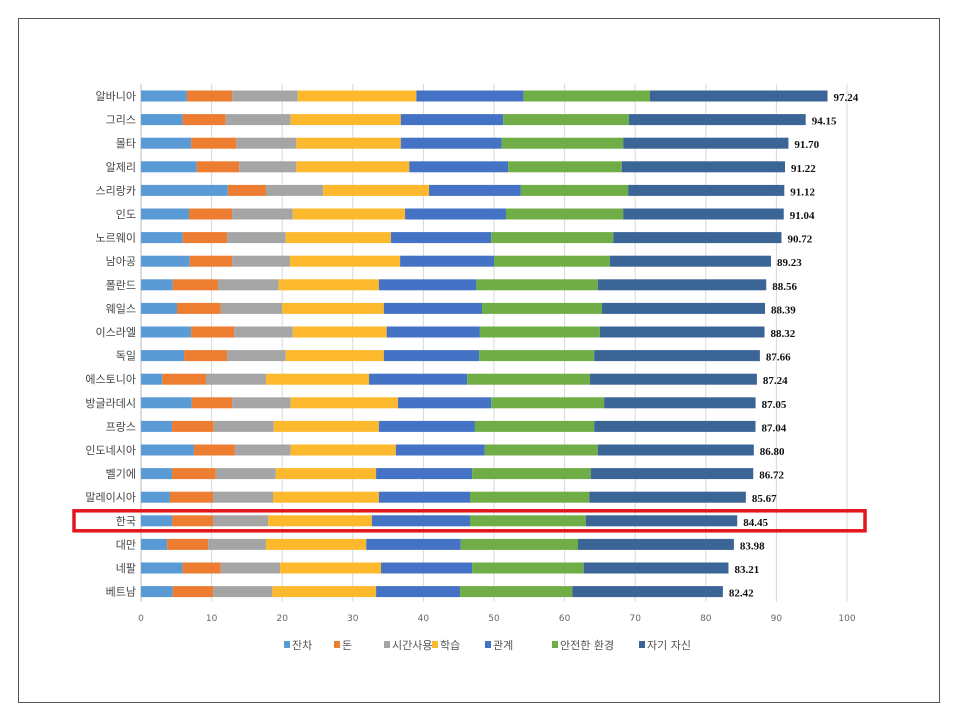 This screenshot has height=717, width=962. I want to click on total-label: 90.72, so click(799, 240).